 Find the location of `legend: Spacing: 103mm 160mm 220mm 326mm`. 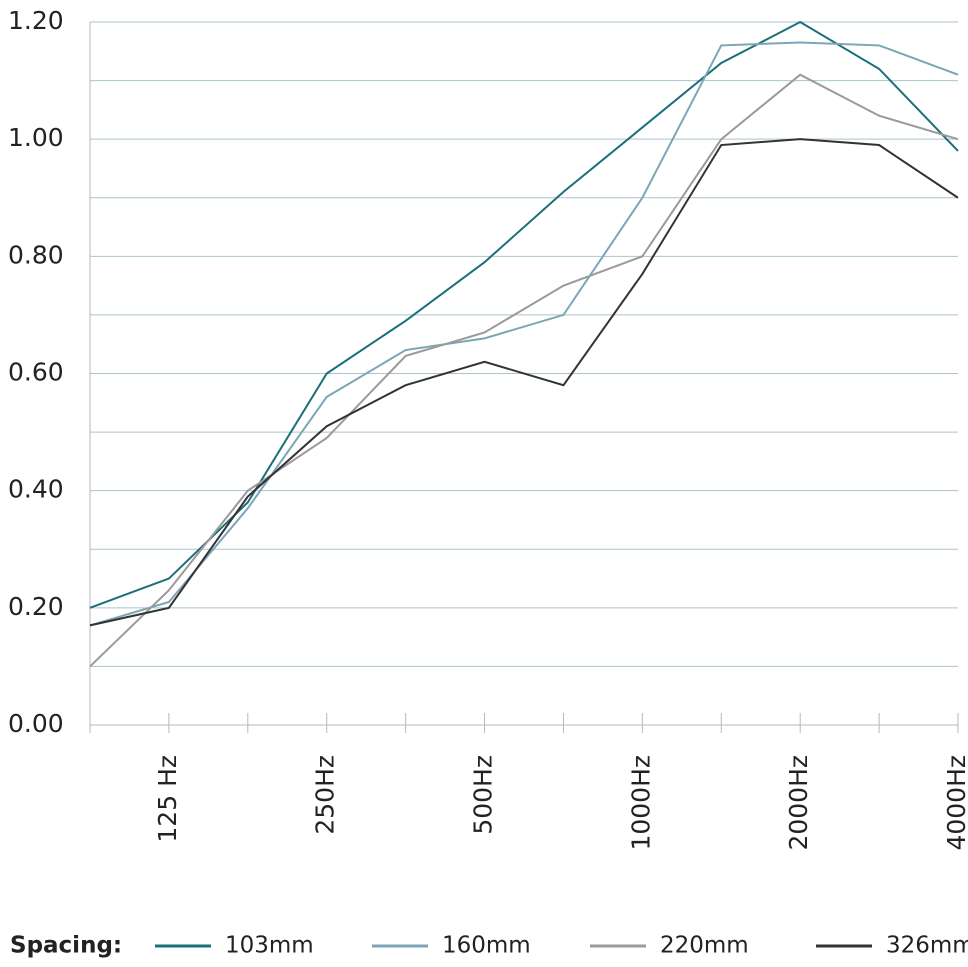

legend: Spacing: 103mm 160mm 220mm 326mm is located at coordinates (489, 946).